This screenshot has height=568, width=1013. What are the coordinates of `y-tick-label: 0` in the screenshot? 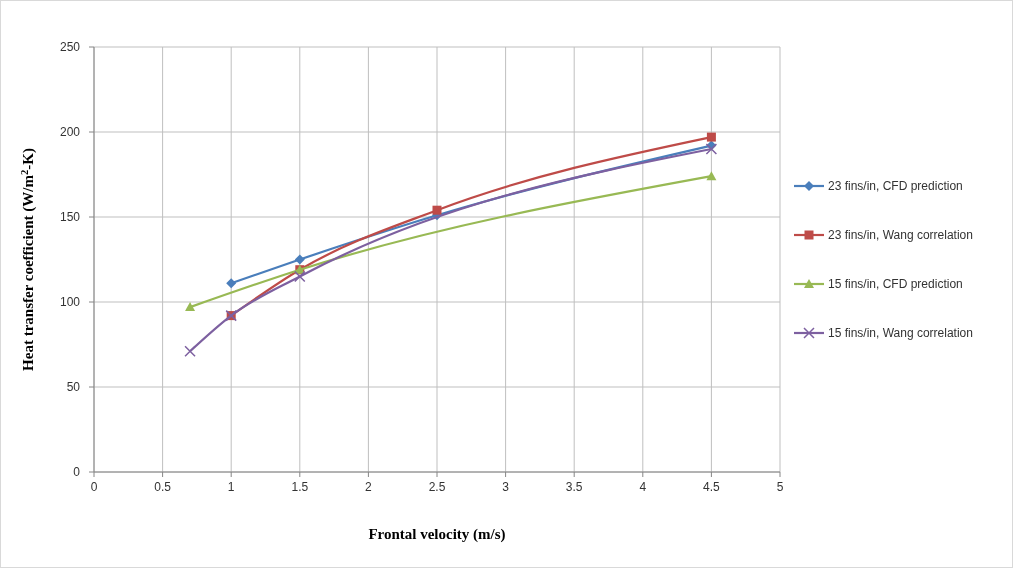 It's located at (77, 472).